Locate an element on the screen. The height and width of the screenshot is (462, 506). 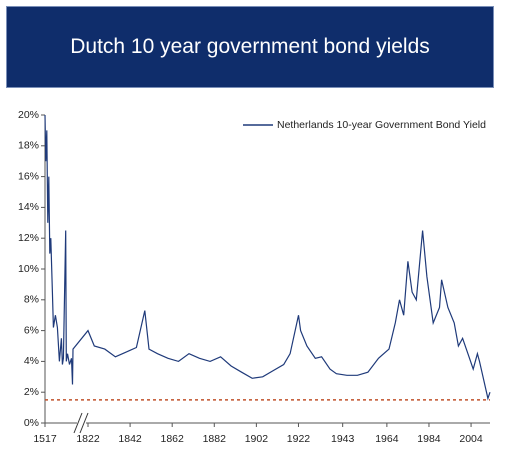
x-tick-label: 1984 is located at coordinates (429, 439).